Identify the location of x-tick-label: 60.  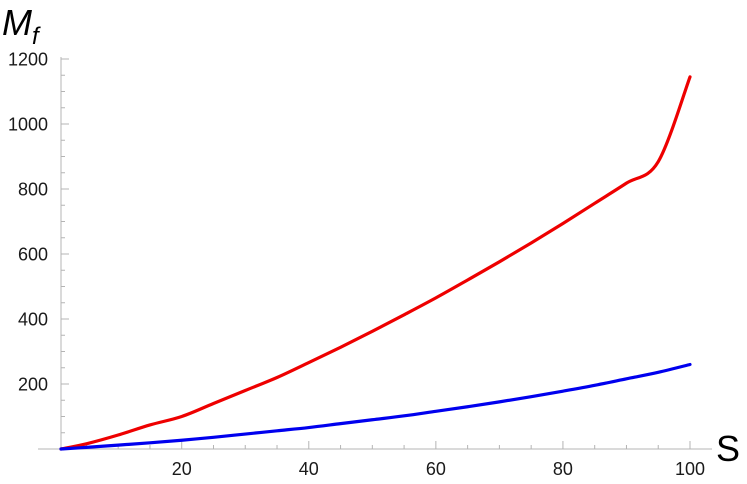
(436, 469).